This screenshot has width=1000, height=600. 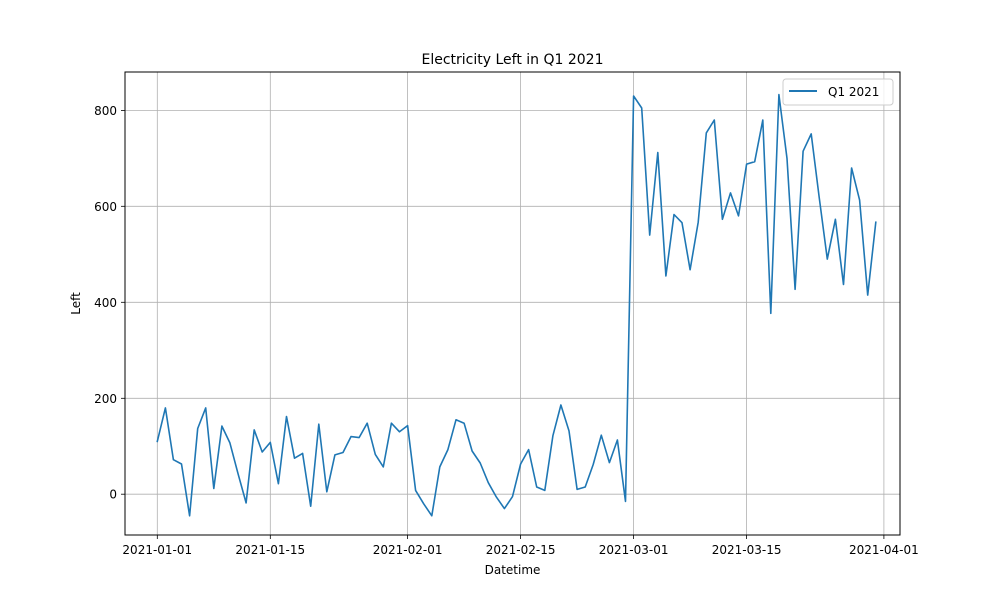 What do you see at coordinates (105, 207) in the screenshot?
I see `y-tick-label: 600` at bounding box center [105, 207].